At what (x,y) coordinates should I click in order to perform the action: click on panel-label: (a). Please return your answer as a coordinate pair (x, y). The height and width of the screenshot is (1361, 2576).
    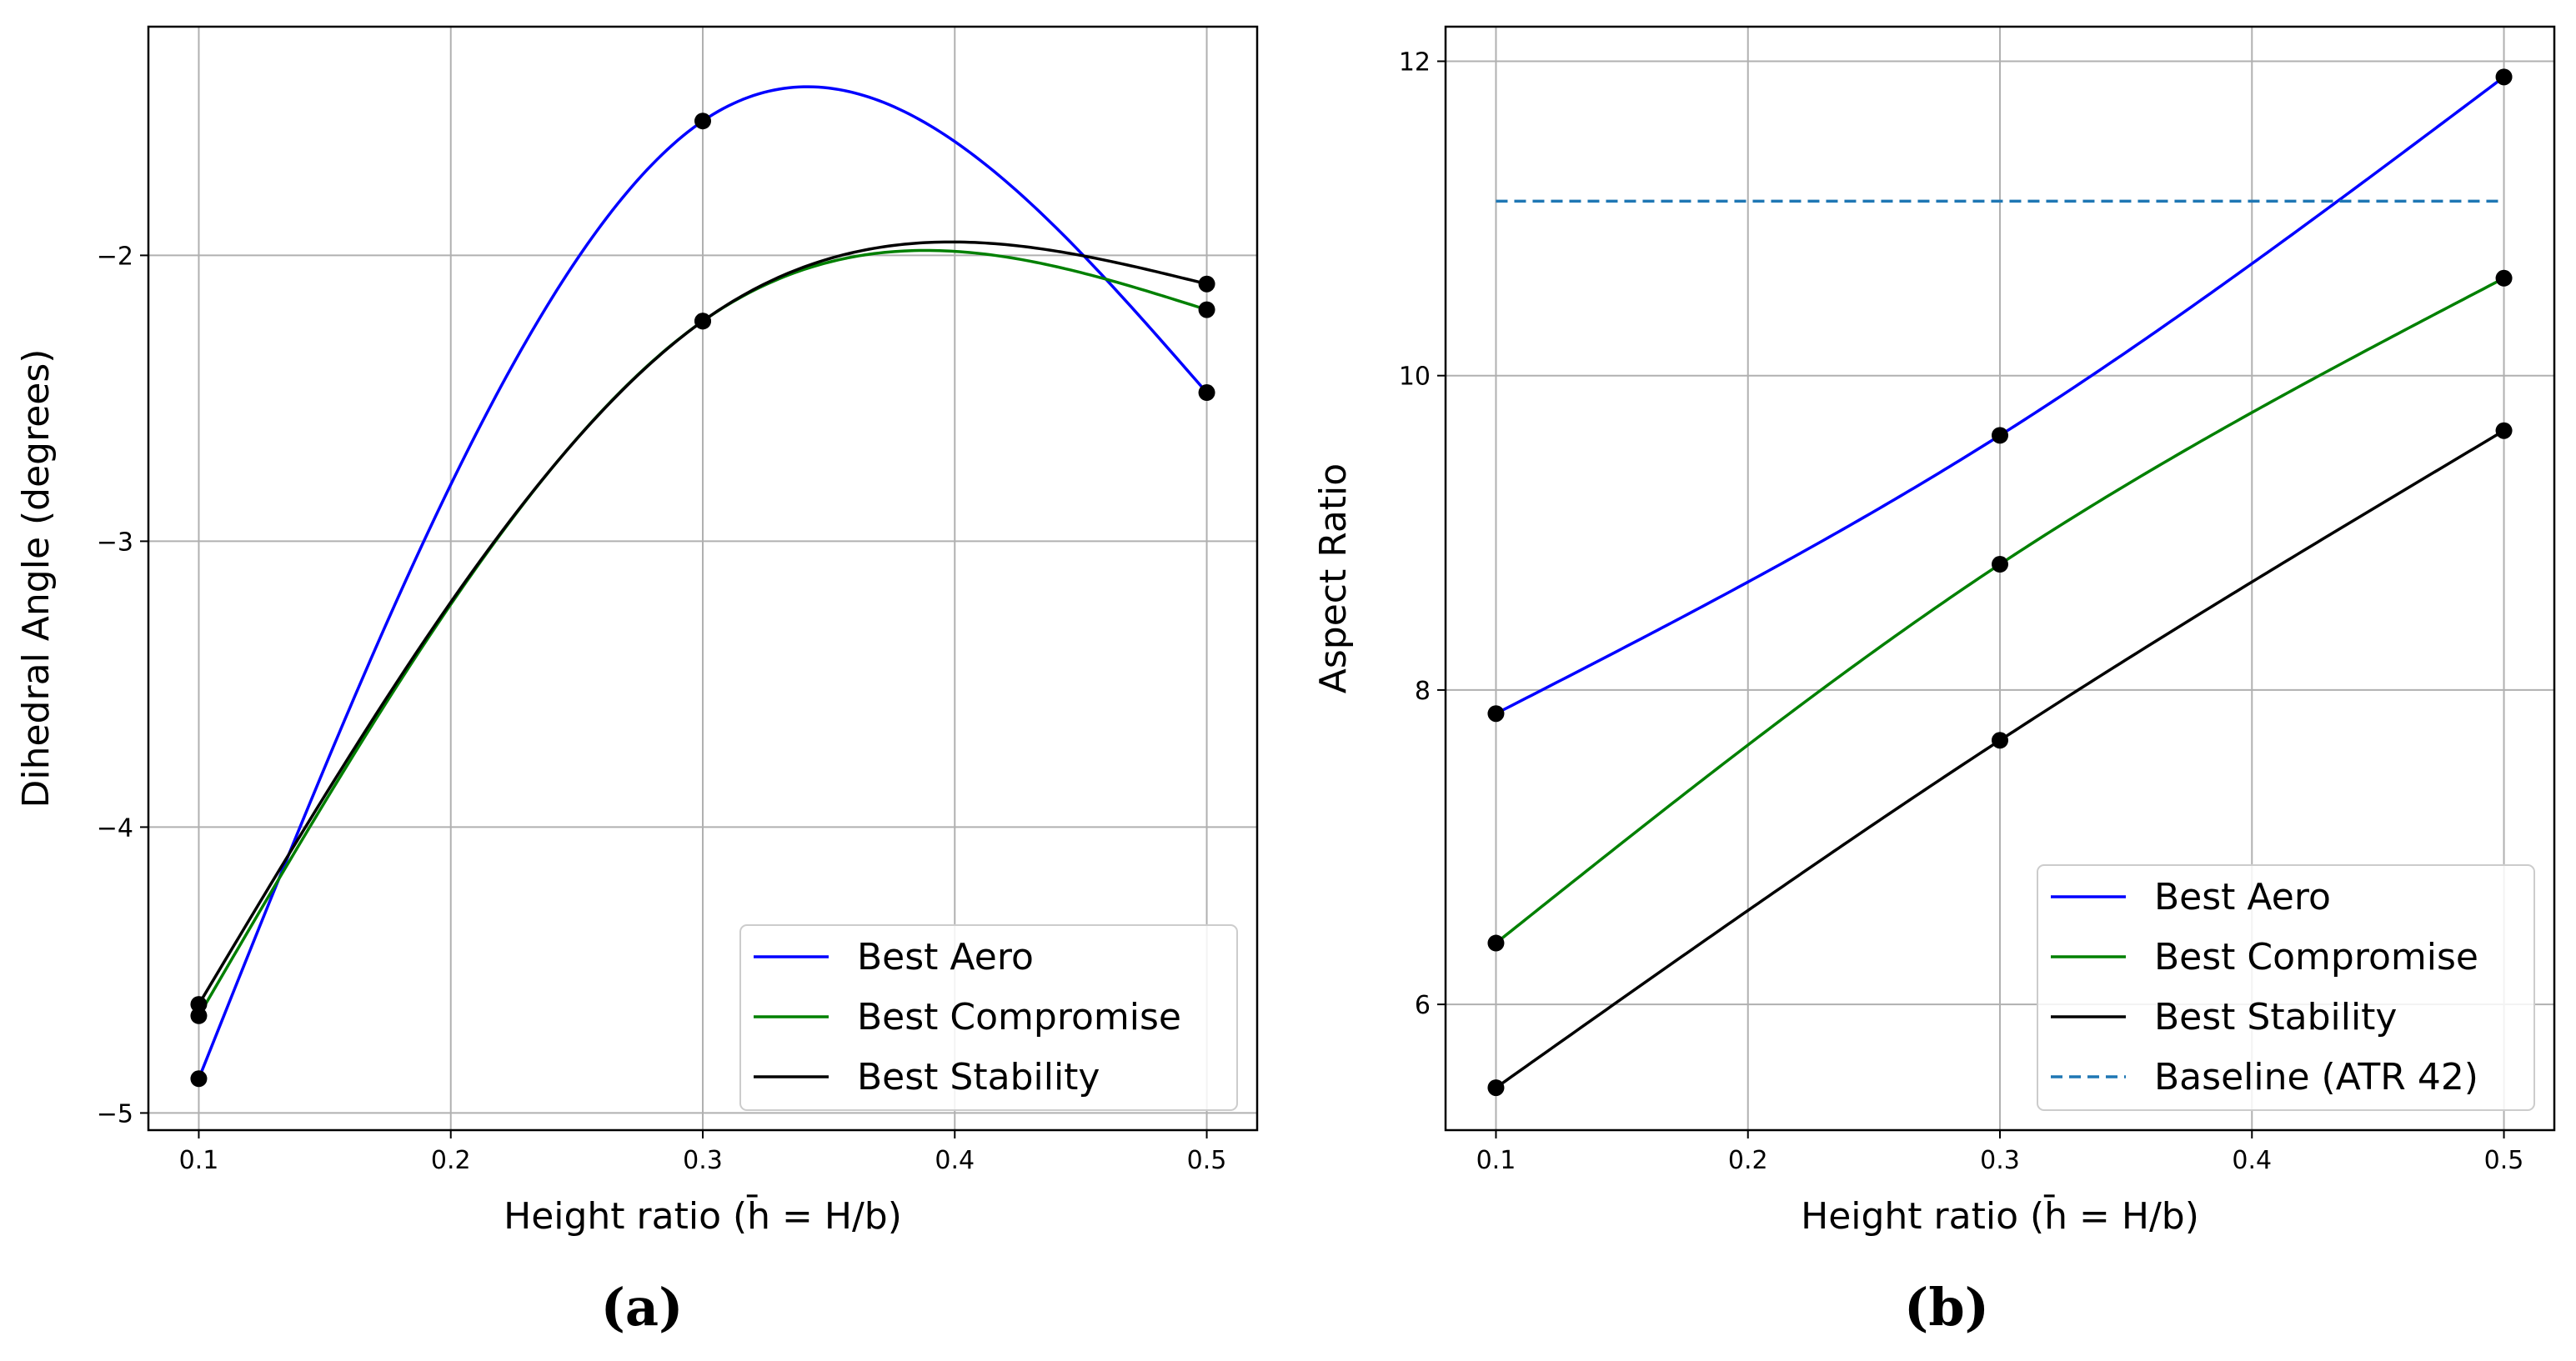
    Looking at the image, I should click on (642, 1307).